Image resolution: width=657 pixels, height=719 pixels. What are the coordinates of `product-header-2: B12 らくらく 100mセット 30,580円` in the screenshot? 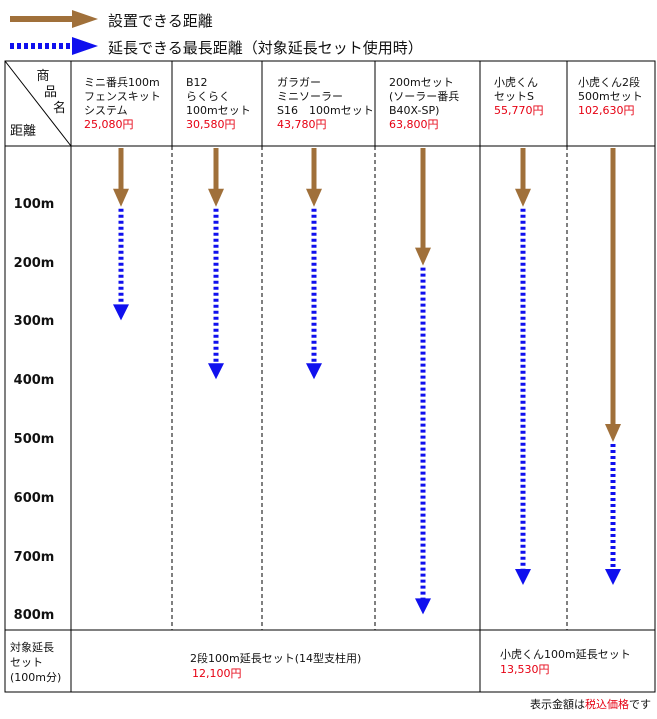 It's located at (218, 104).